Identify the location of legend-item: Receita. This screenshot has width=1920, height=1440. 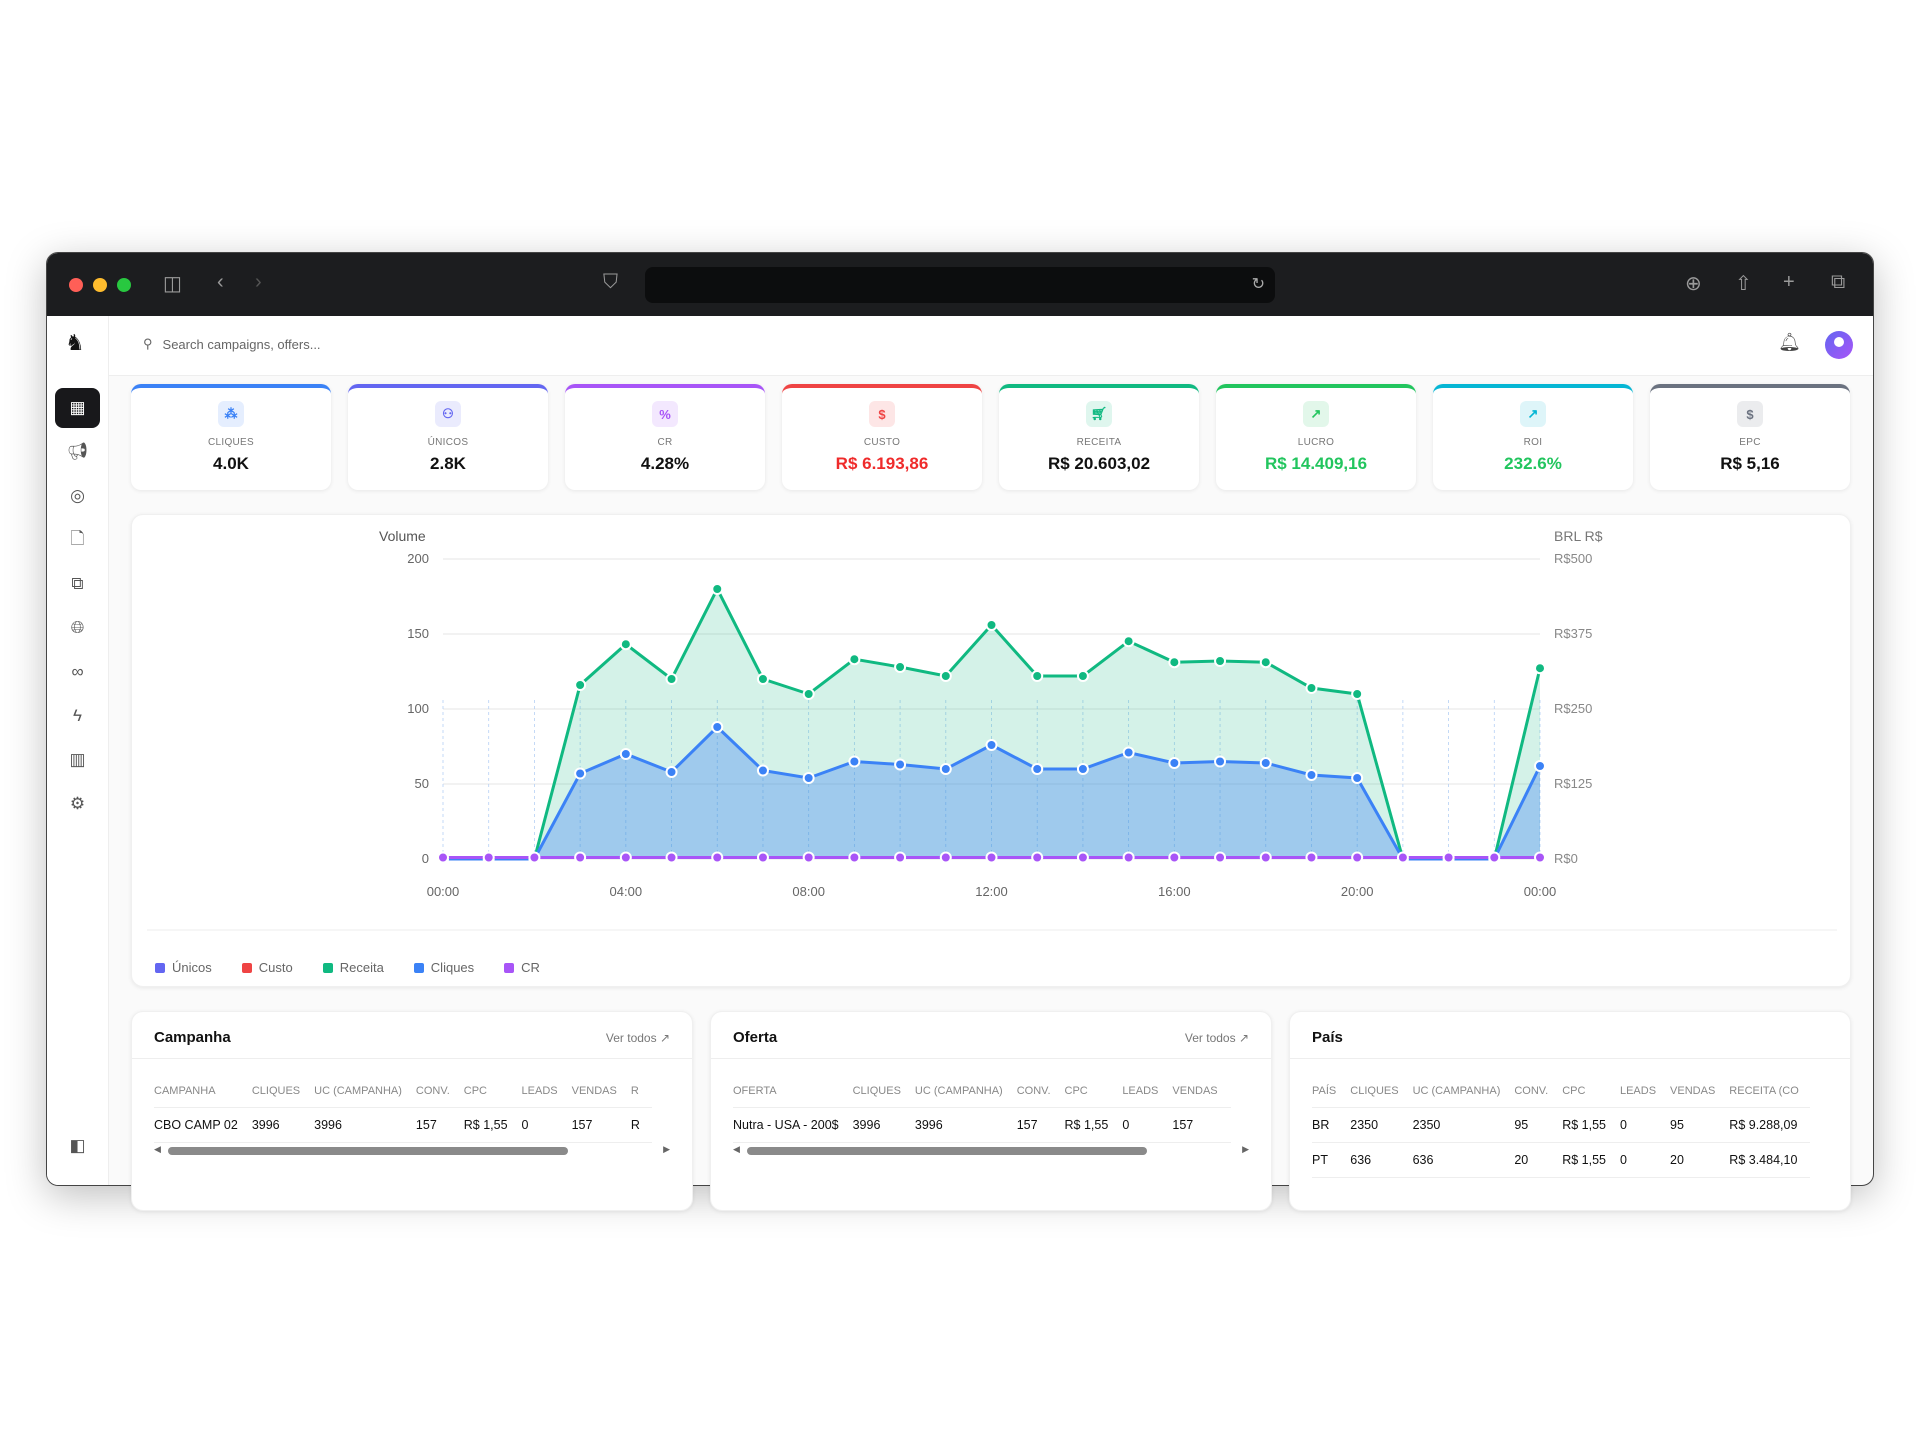
(353, 967).